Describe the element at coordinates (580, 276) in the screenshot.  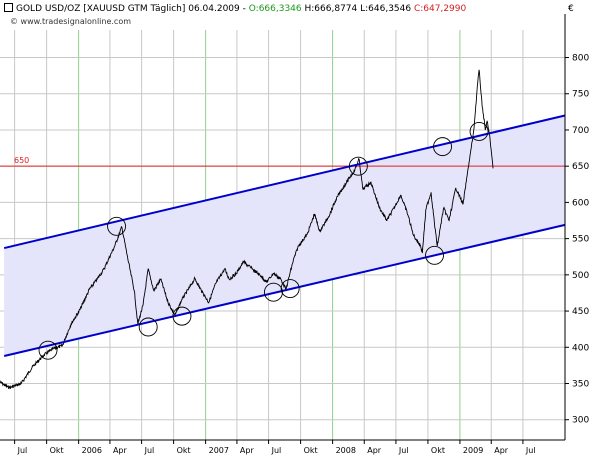
I see `y-tick-label: 500` at that location.